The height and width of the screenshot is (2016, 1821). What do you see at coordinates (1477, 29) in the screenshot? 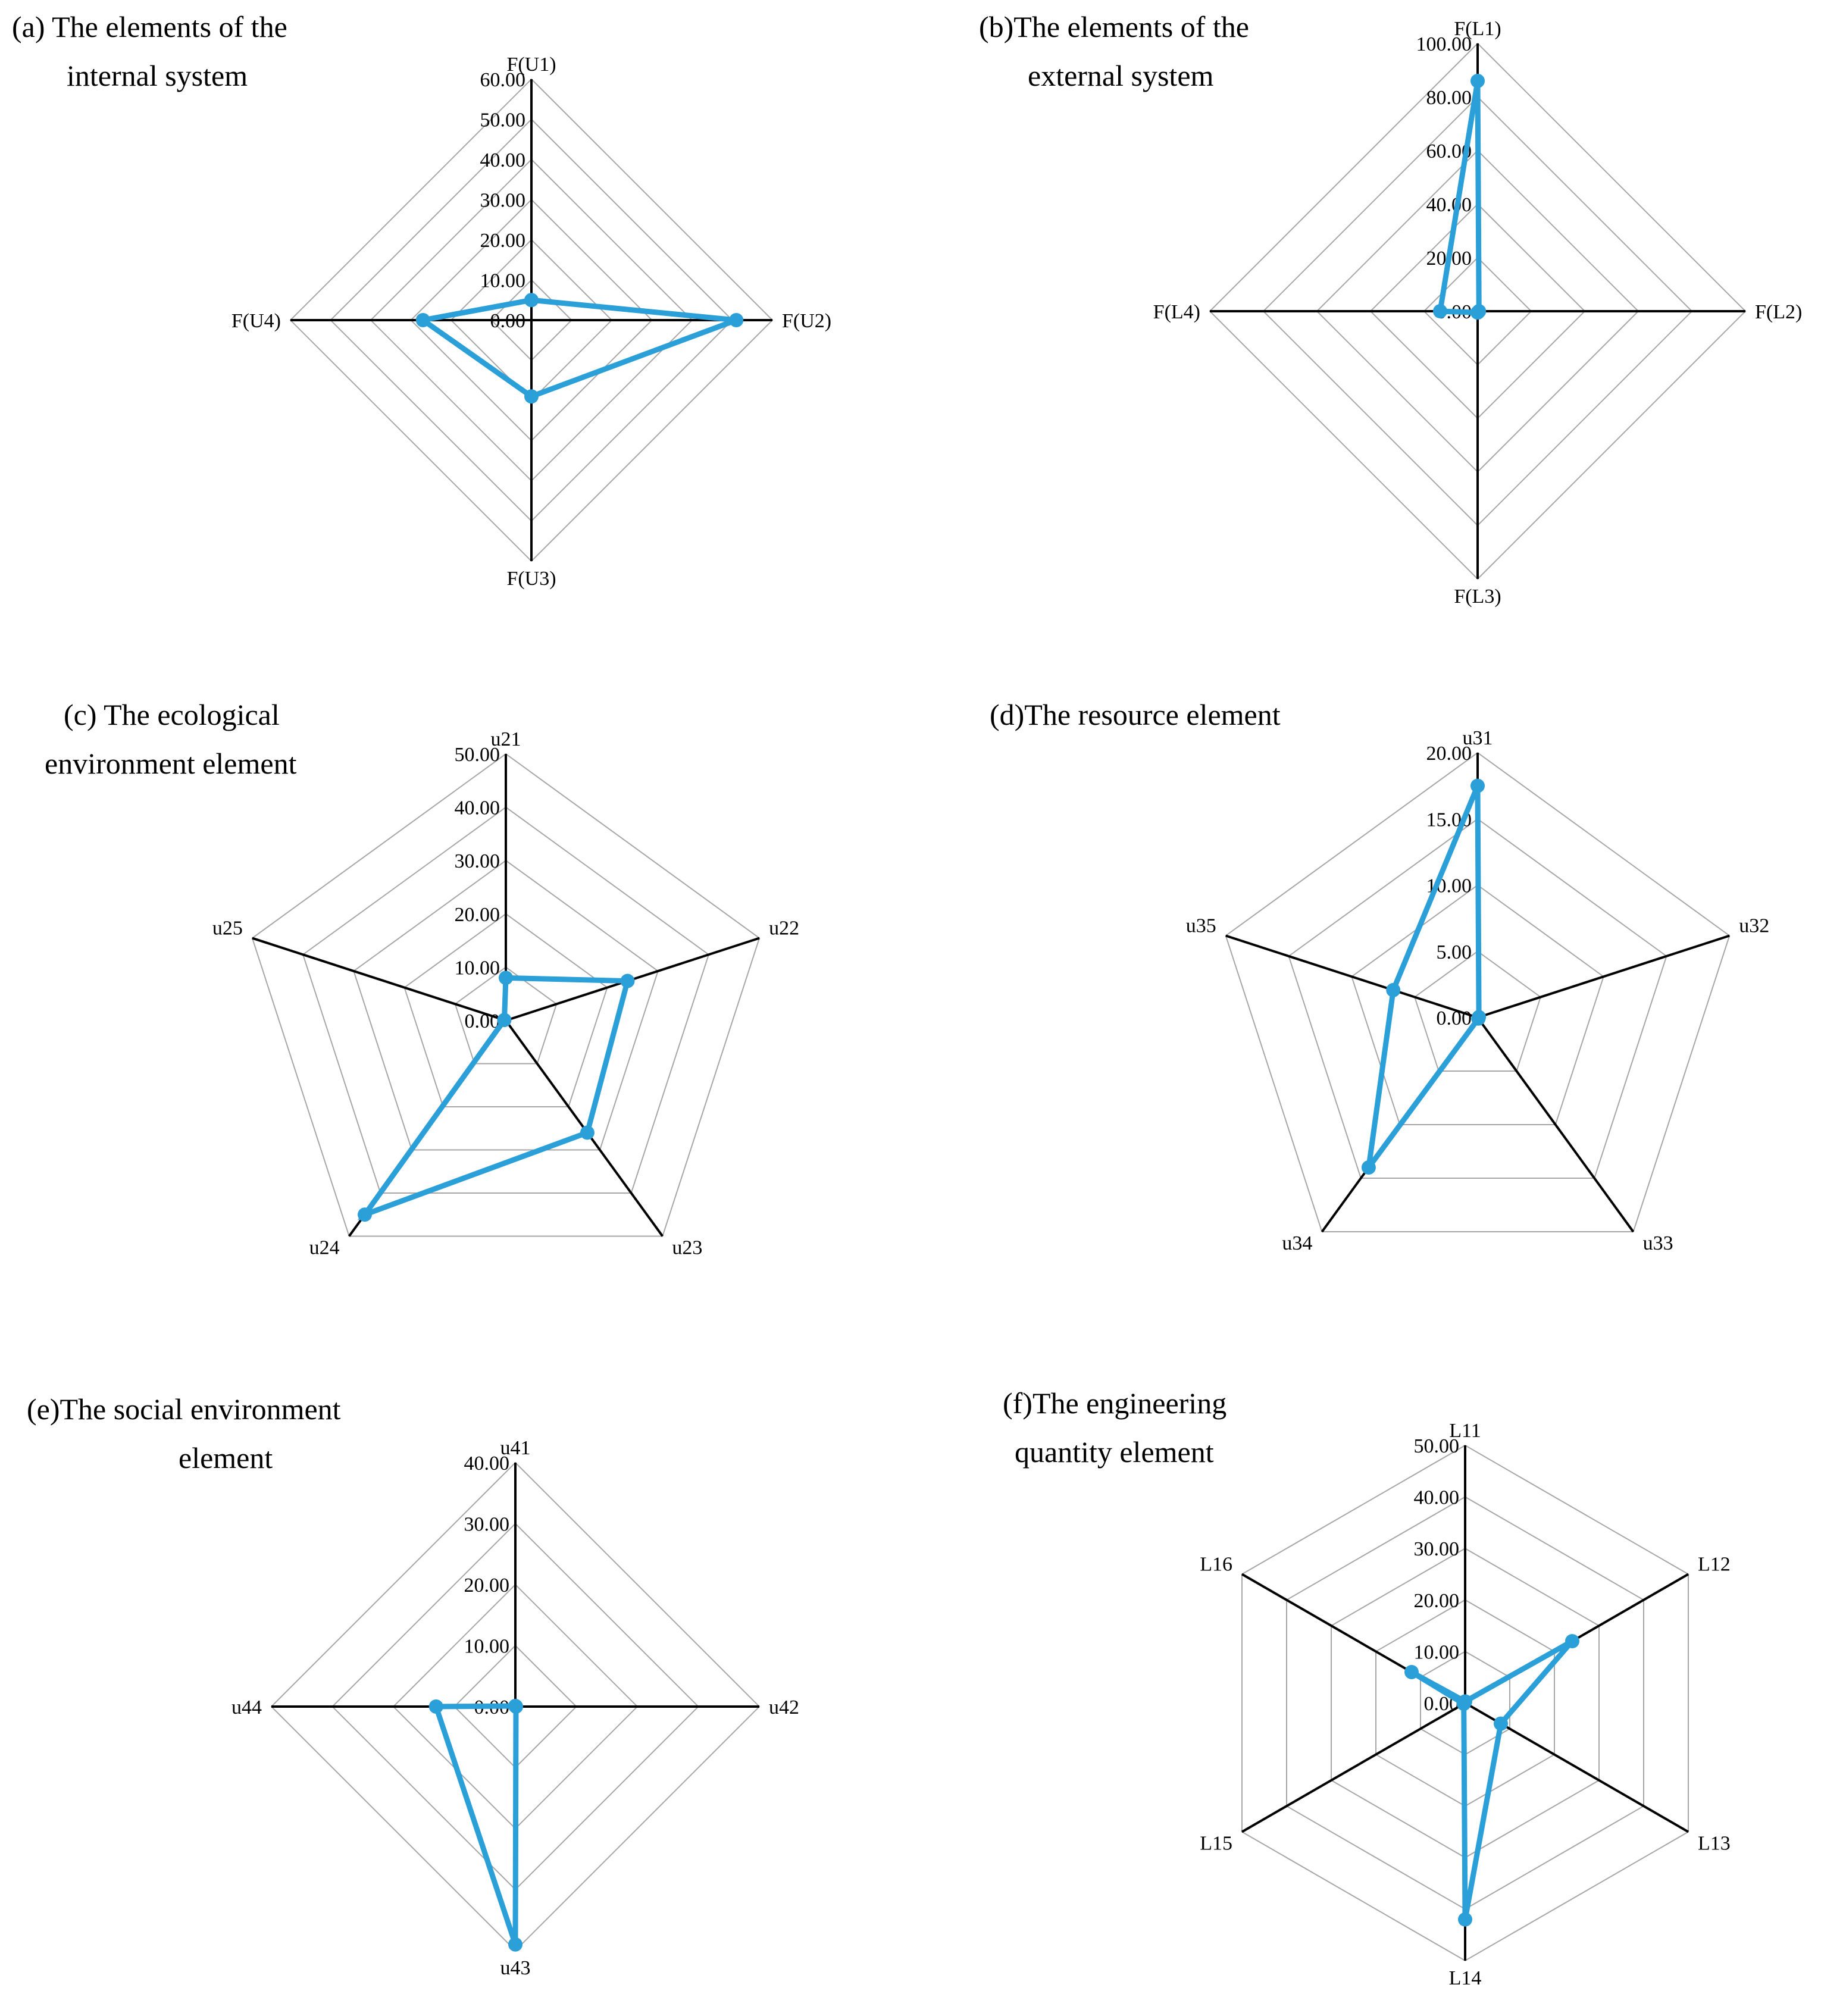
I see `axis-label: F(L1)` at bounding box center [1477, 29].